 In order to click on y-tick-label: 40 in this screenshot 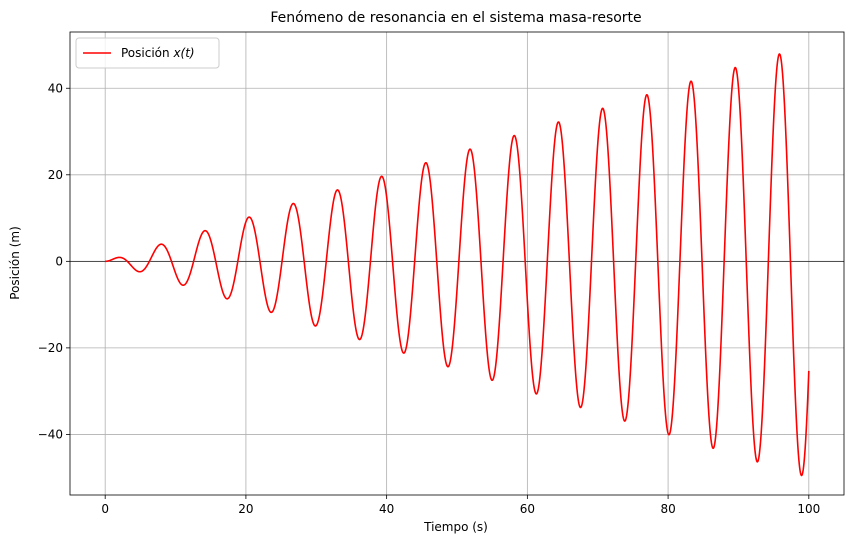, I will do `click(55, 88)`.